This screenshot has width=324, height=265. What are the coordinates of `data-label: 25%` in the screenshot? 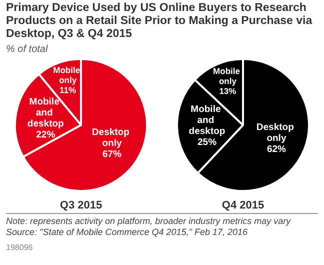 It's located at (208, 142).